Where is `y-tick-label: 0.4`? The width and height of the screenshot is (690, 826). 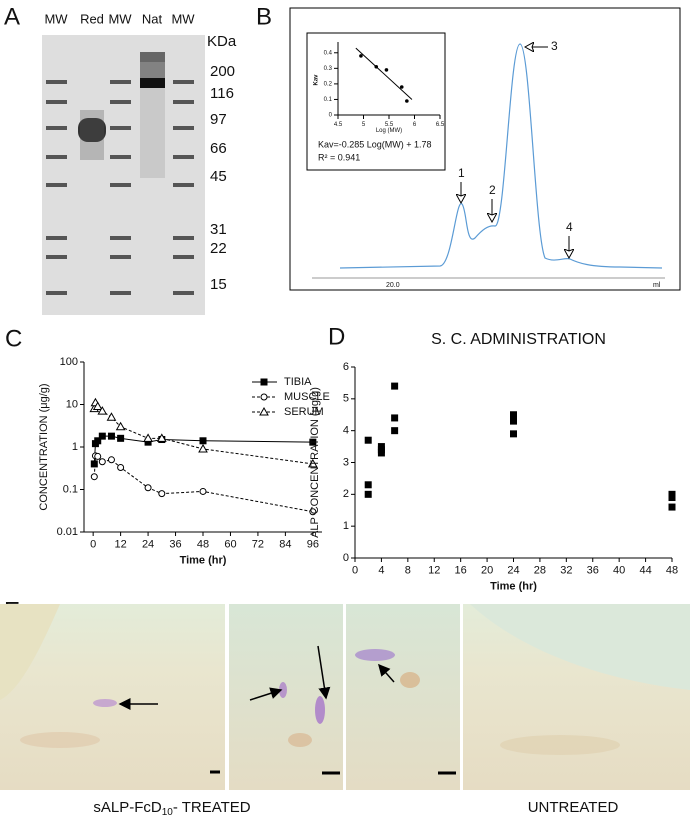
y-tick-label: 0.4 is located at coordinates (328, 53).